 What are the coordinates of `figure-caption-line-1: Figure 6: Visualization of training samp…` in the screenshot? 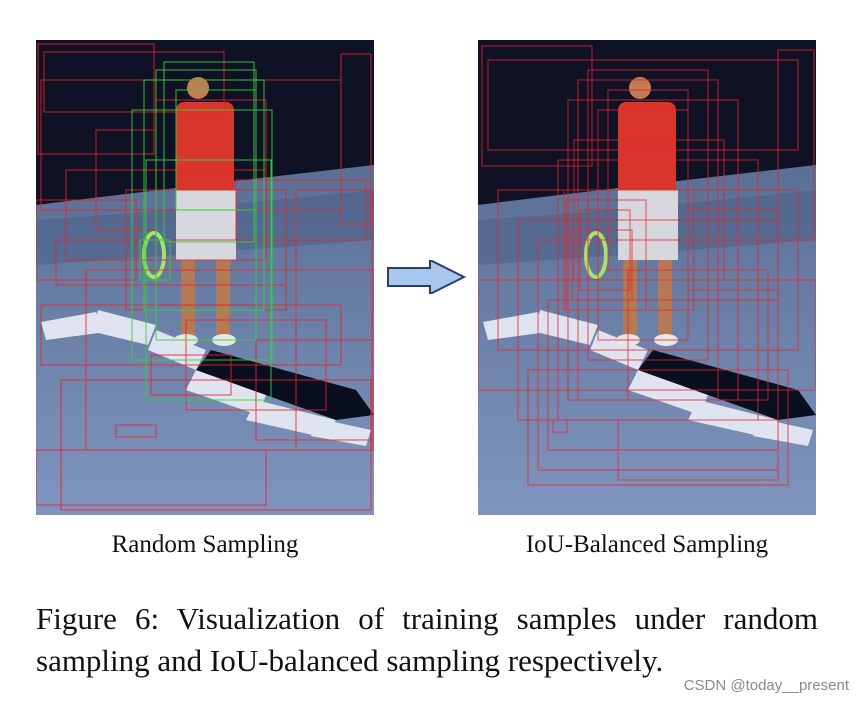 It's located at (427, 618).